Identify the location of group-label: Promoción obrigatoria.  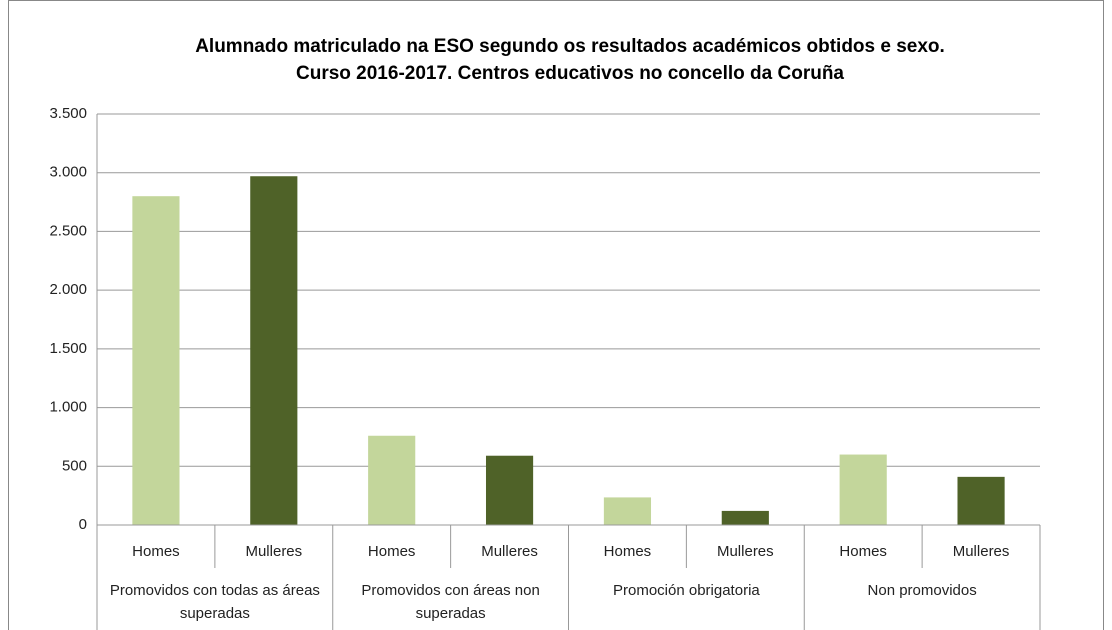
(686, 590).